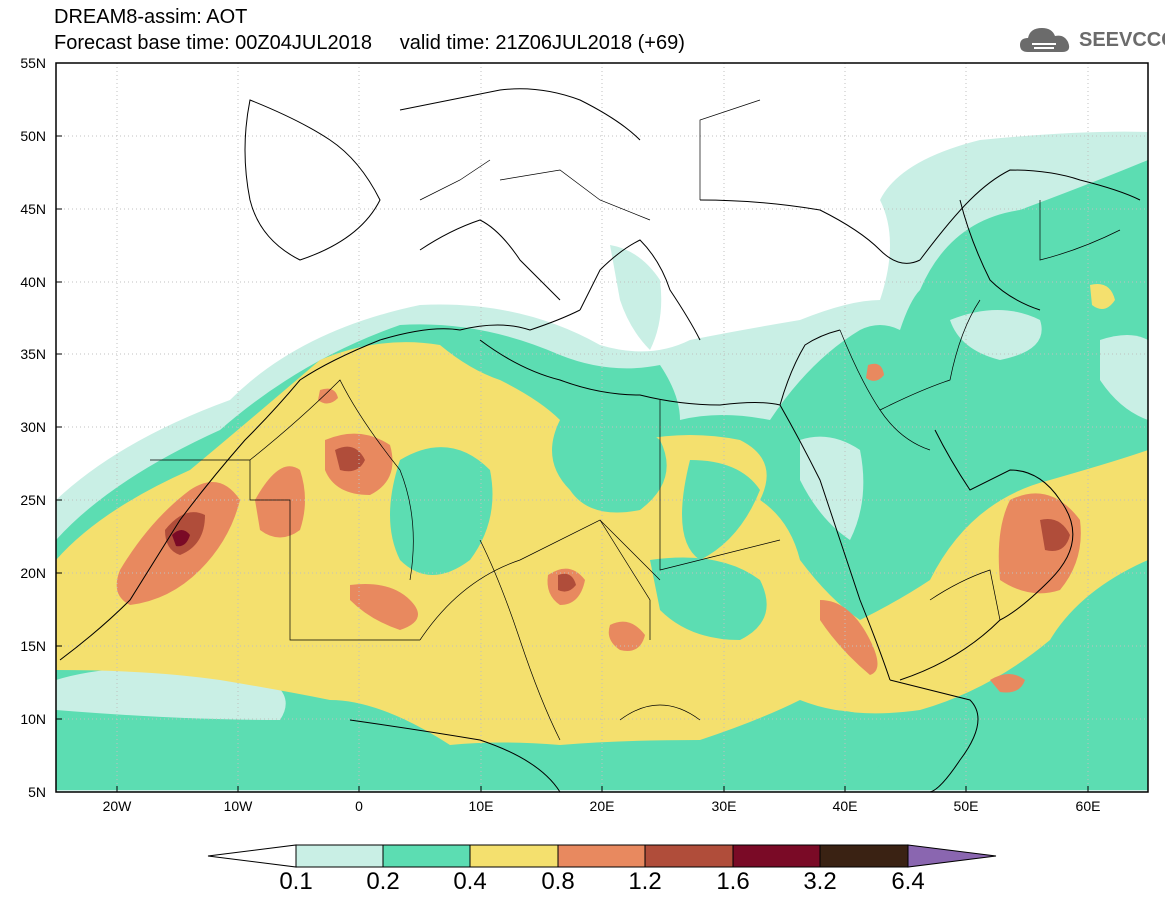 This screenshot has height=905, width=1165. What do you see at coordinates (296, 881) in the screenshot?
I see `colorbar-label: 0.1` at bounding box center [296, 881].